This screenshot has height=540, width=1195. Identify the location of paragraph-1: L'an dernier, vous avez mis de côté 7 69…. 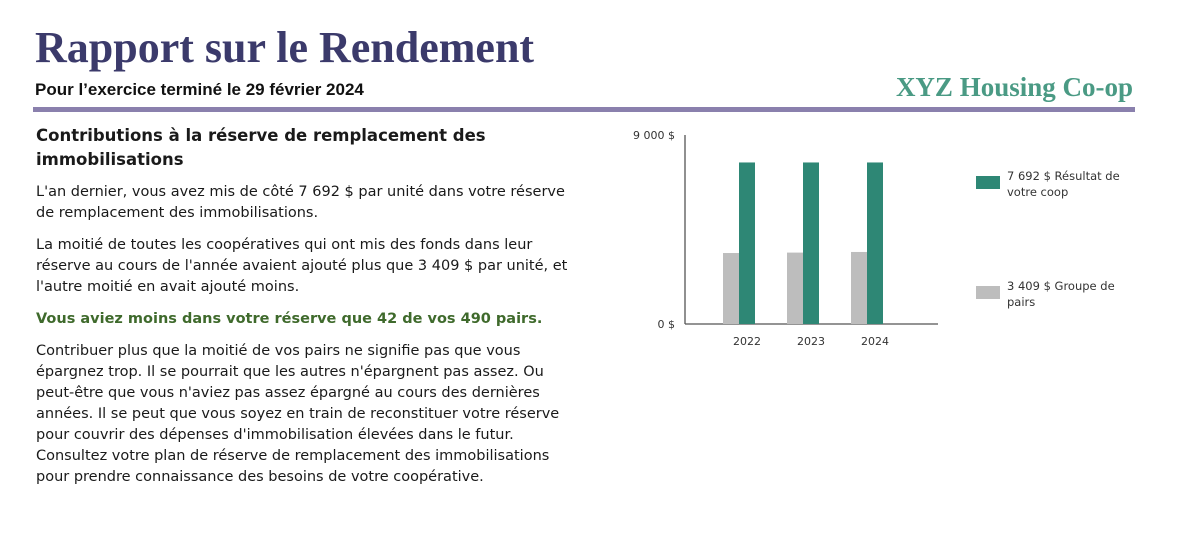
(300, 202).